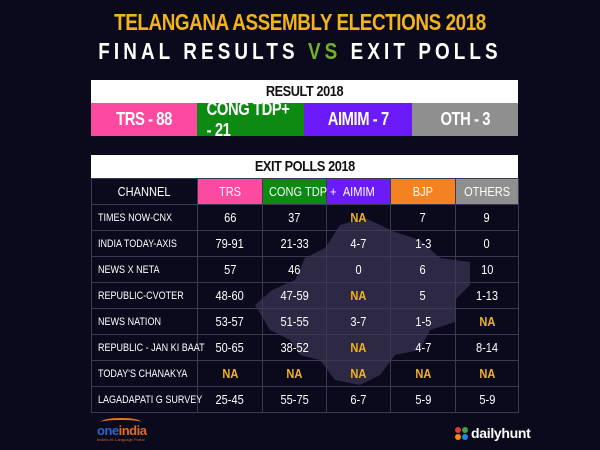  What do you see at coordinates (423, 269) in the screenshot?
I see `value-cell: 6` at bounding box center [423, 269].